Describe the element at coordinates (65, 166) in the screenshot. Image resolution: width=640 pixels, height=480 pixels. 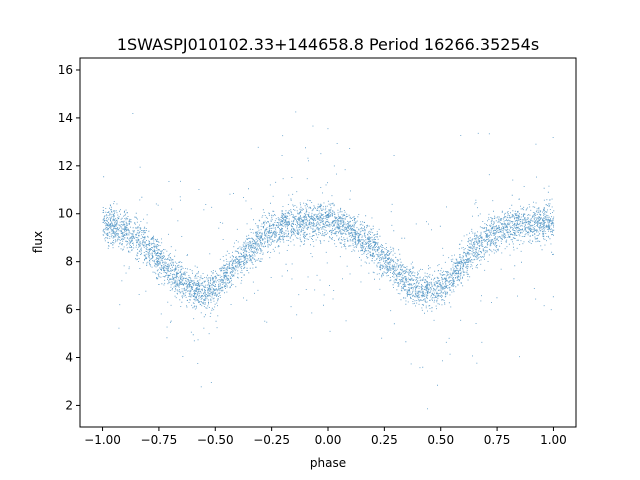
I see `y-tick-label: 12` at that location.